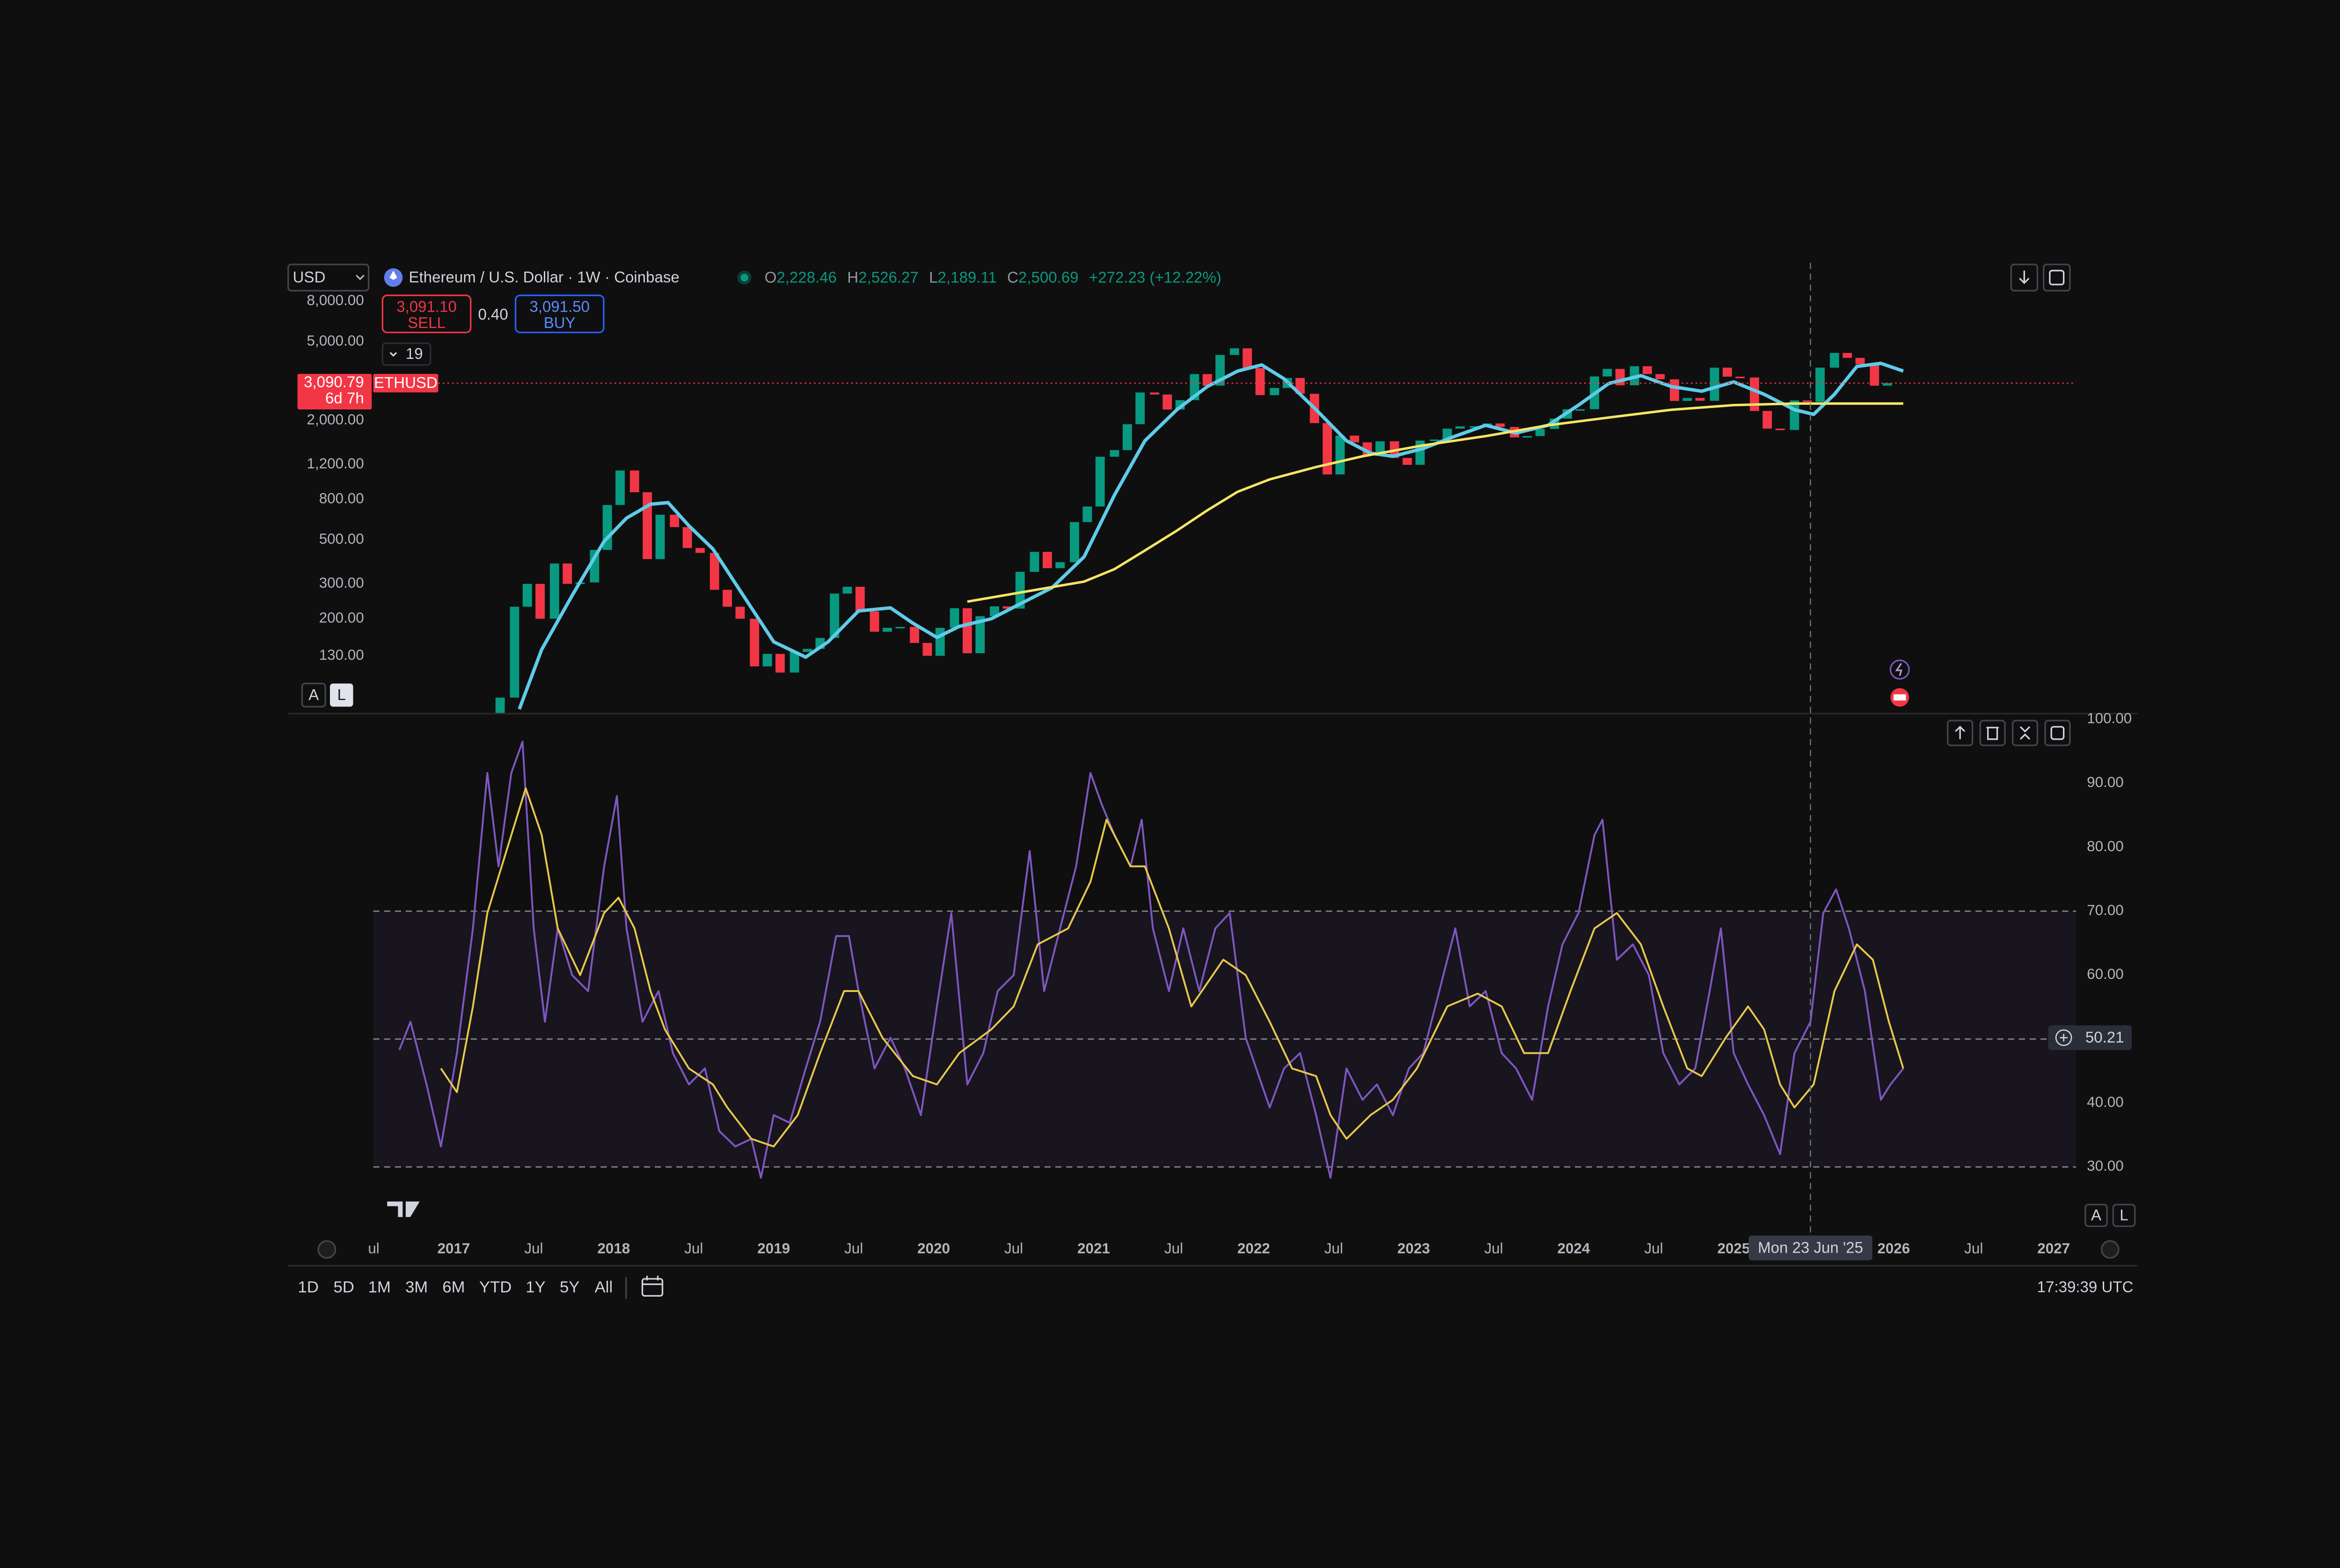 The width and height of the screenshot is (2340, 1568). What do you see at coordinates (344, 398) in the screenshot?
I see `countdown: 6d 7h` at bounding box center [344, 398].